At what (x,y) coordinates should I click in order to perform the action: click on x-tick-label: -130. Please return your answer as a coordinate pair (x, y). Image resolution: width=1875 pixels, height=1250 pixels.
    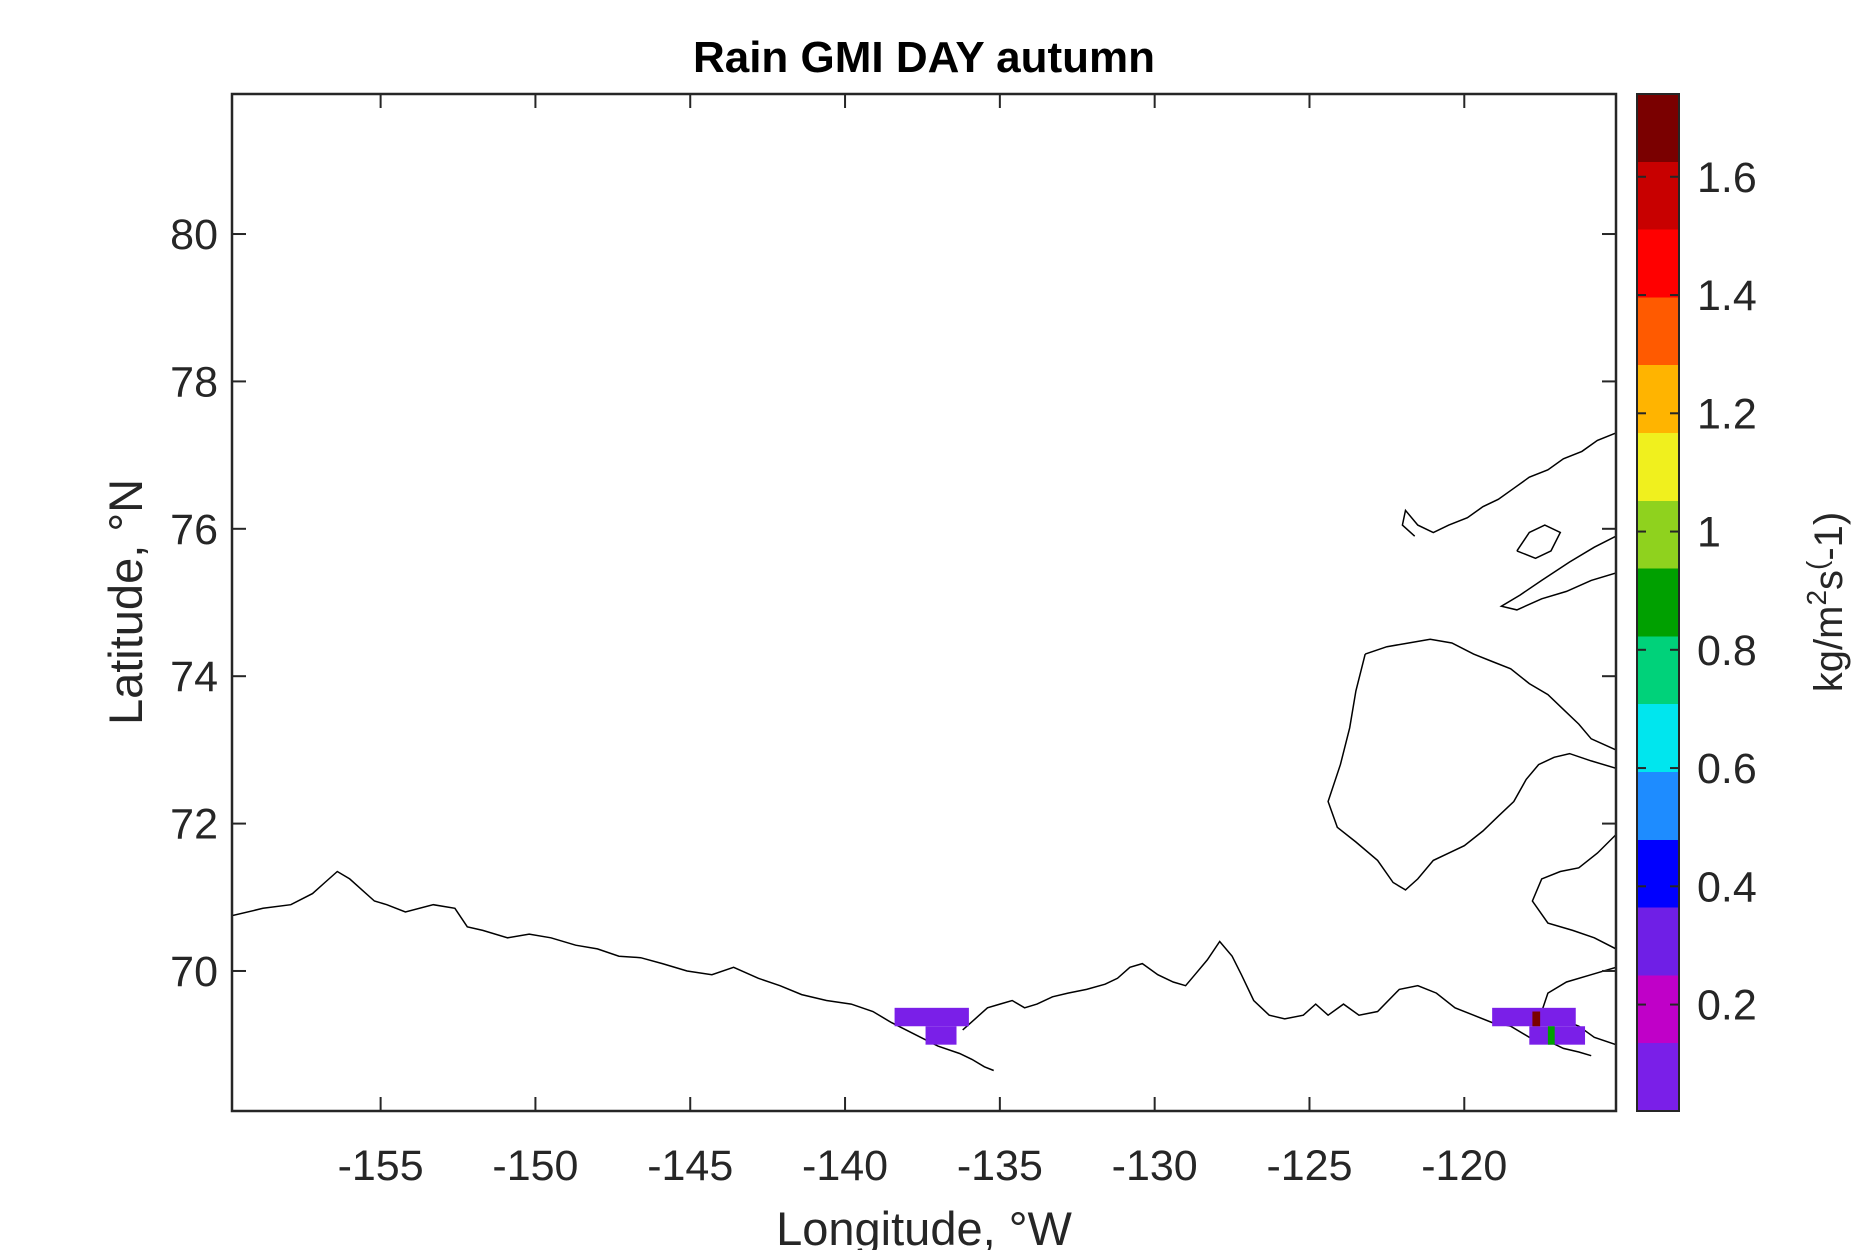
    Looking at the image, I should click on (1155, 1166).